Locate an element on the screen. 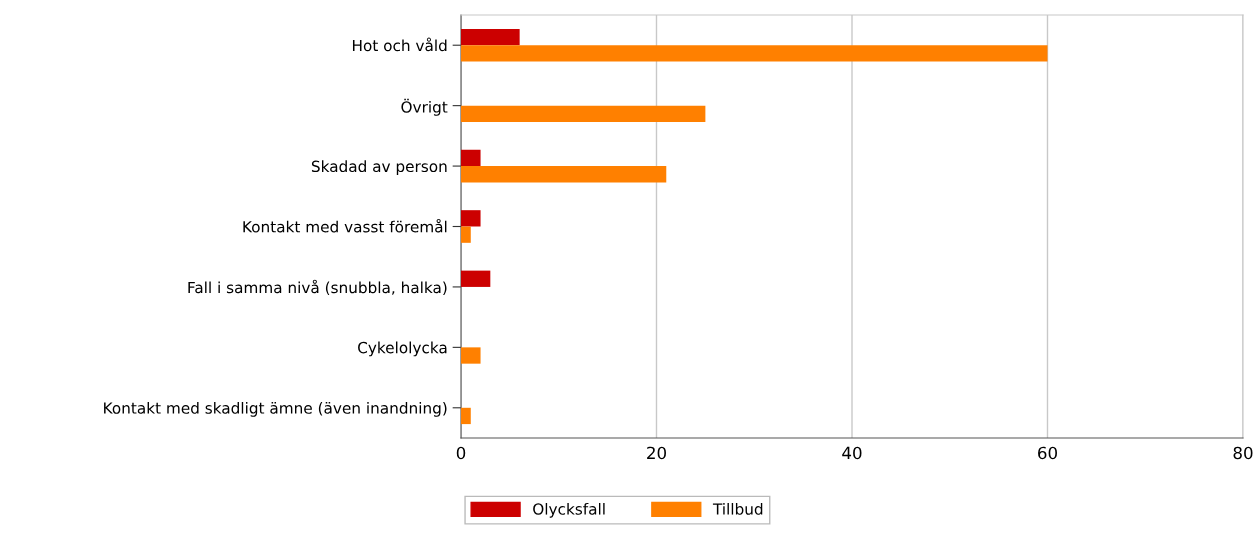 The image size is (1259, 540). y-tick-label: Kontakt med vasst föremål is located at coordinates (345, 225).